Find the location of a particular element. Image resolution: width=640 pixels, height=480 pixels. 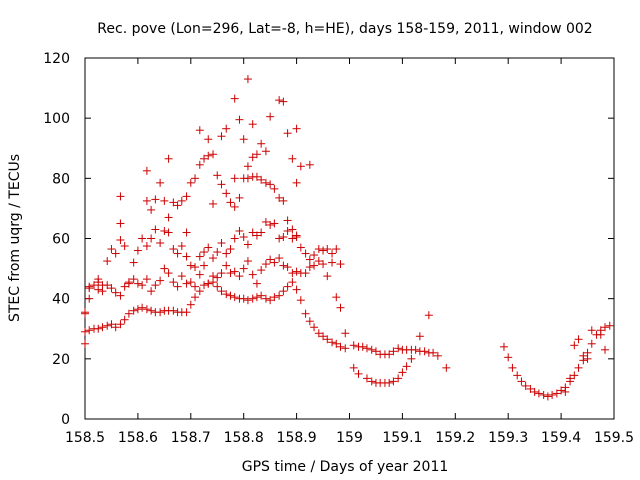

y-tick-label: 80 is located at coordinates (61, 179).